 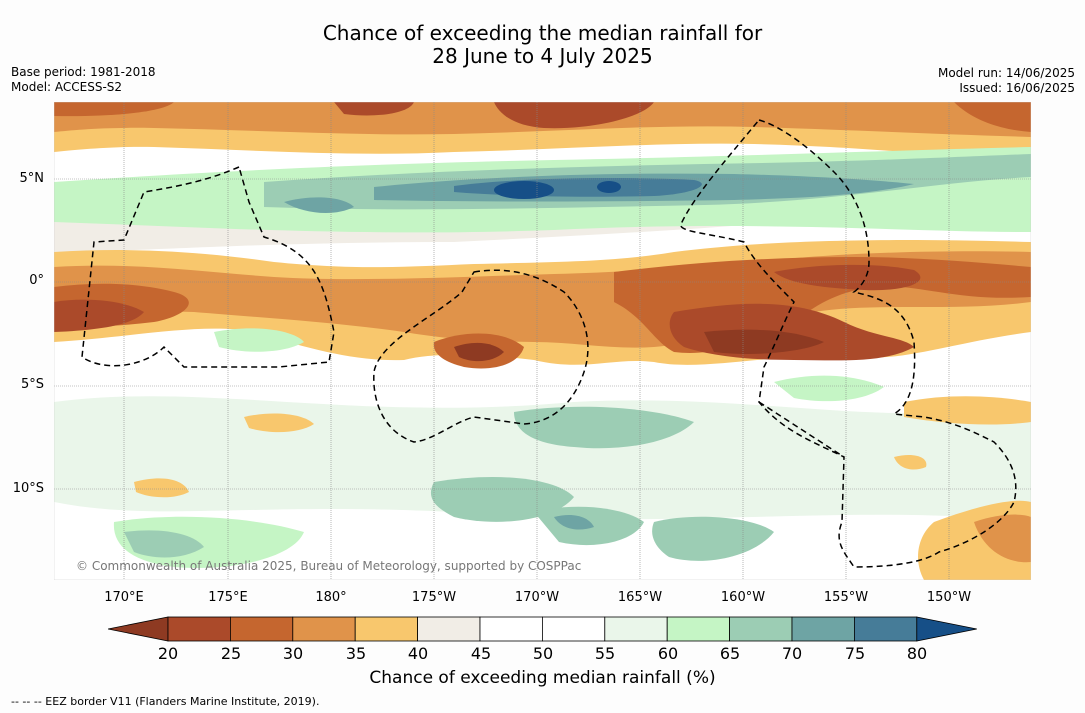 I want to click on issued-date: Issued: 16/06/2025, so click(x=1017, y=88).